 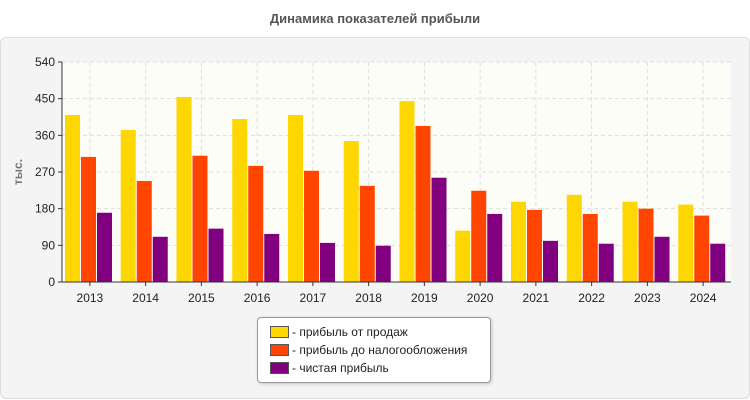 I want to click on x-tick-label: 2014, so click(x=145, y=298).